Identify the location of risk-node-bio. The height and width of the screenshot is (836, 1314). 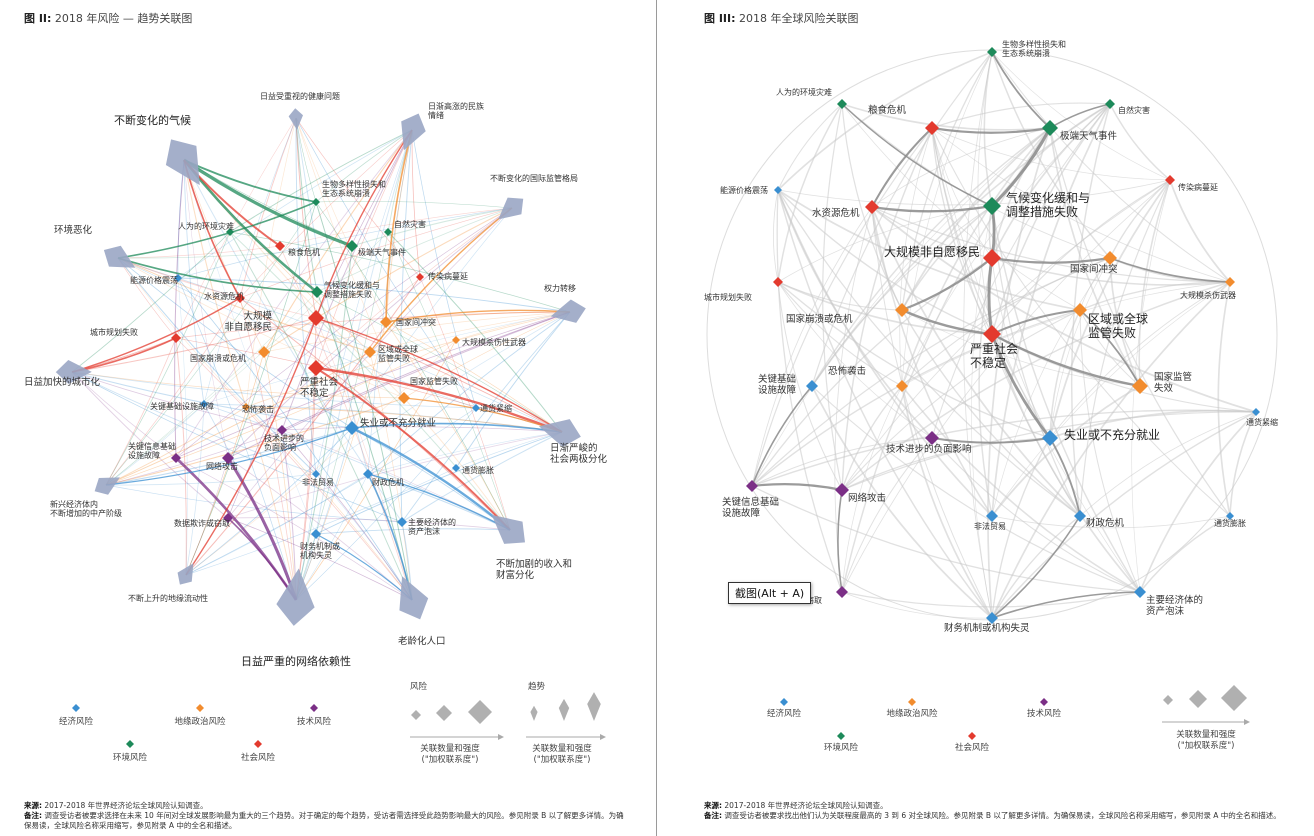
(316, 202).